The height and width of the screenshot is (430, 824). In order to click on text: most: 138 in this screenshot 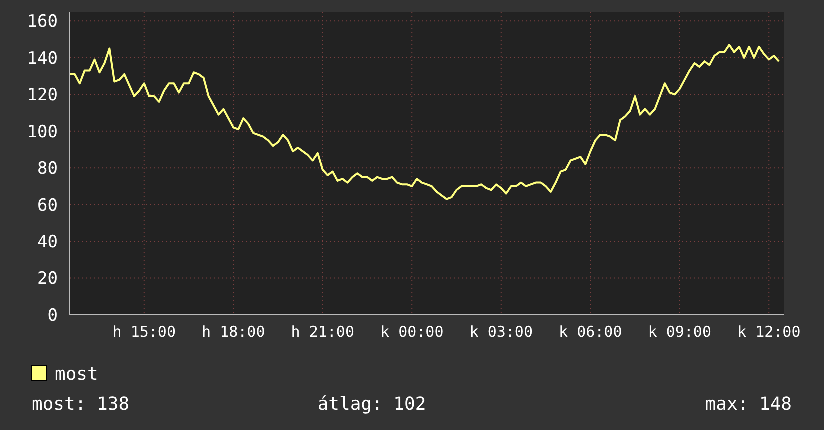, I will do `click(81, 404)`.